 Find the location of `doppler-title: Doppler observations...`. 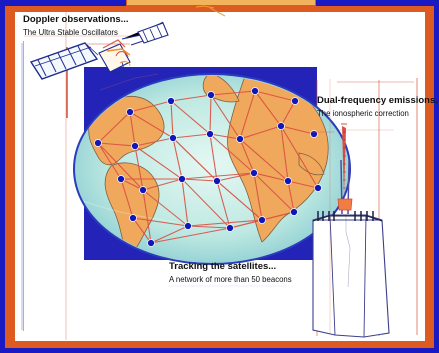

doppler-title: Doppler observations... is located at coordinates (76, 19).